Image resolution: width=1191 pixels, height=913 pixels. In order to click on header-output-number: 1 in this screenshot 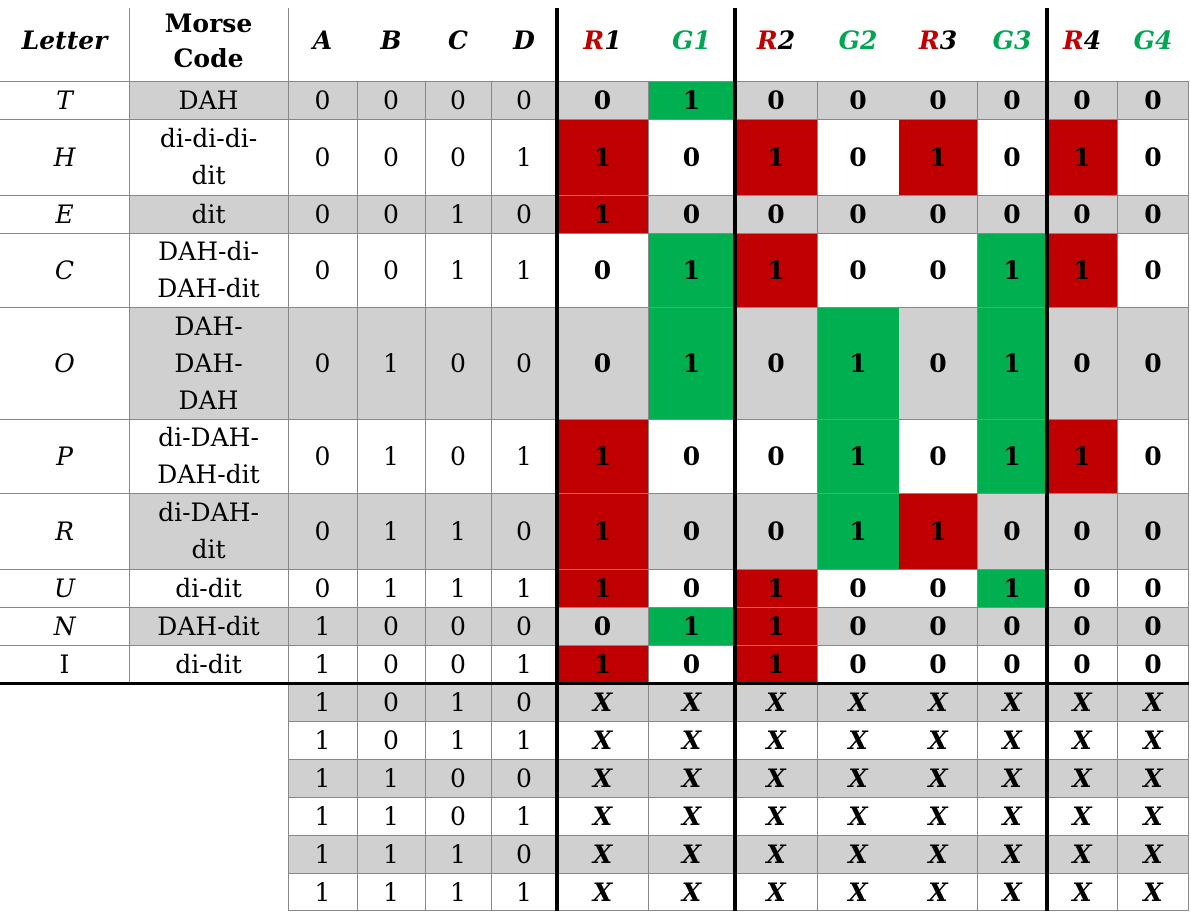, I will do `click(702, 40)`.